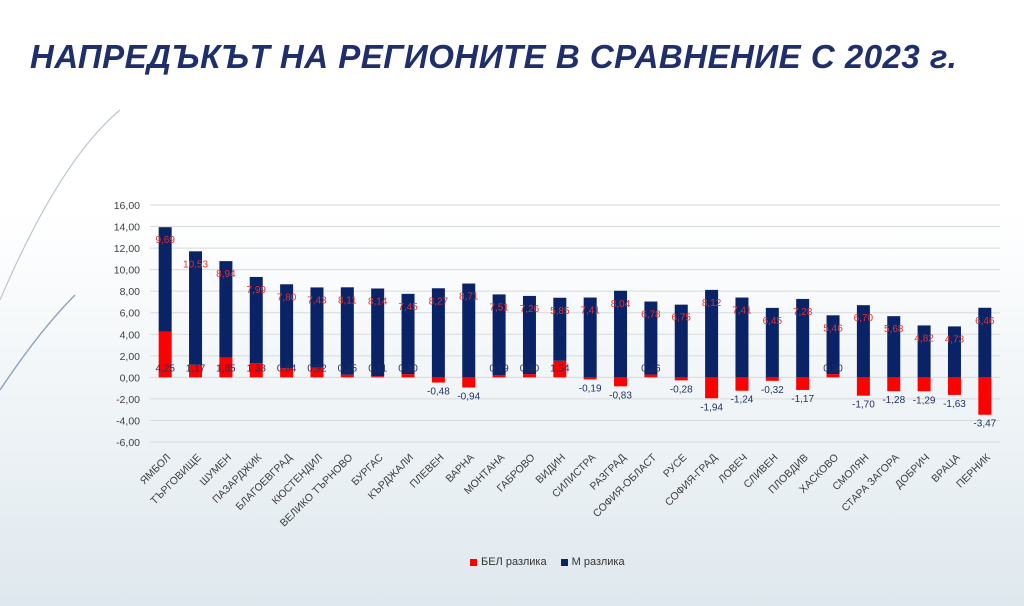 The height and width of the screenshot is (606, 1024). Describe the element at coordinates (984, 424) in the screenshot. I see `data-label-bel: -3,47` at that location.